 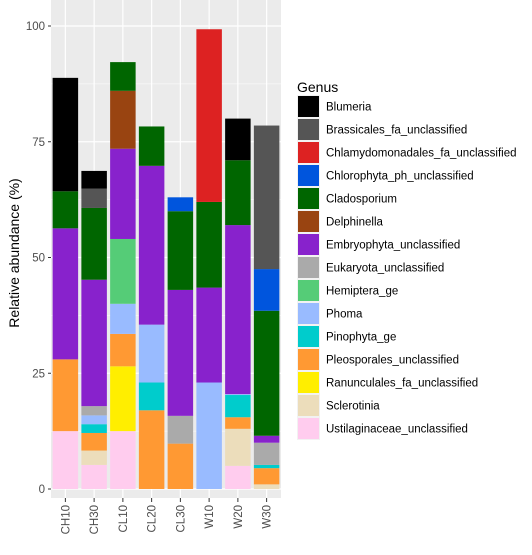 I want to click on y-tick-label: 75, so click(x=38, y=143).